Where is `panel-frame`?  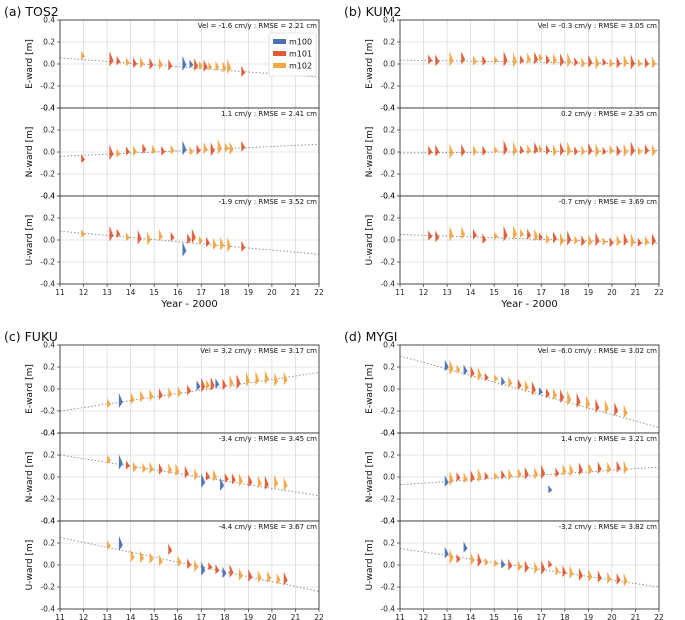
panel-frame is located at coordinates (529, 565).